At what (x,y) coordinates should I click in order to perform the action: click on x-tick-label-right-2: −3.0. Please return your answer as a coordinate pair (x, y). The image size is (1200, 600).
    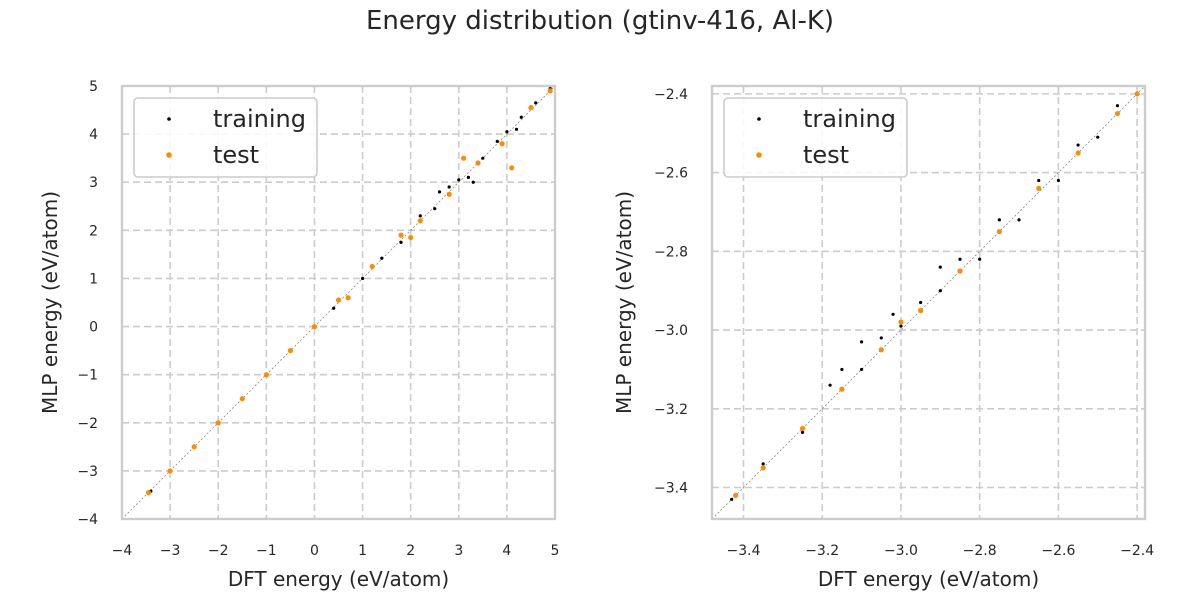
    Looking at the image, I should click on (901, 551).